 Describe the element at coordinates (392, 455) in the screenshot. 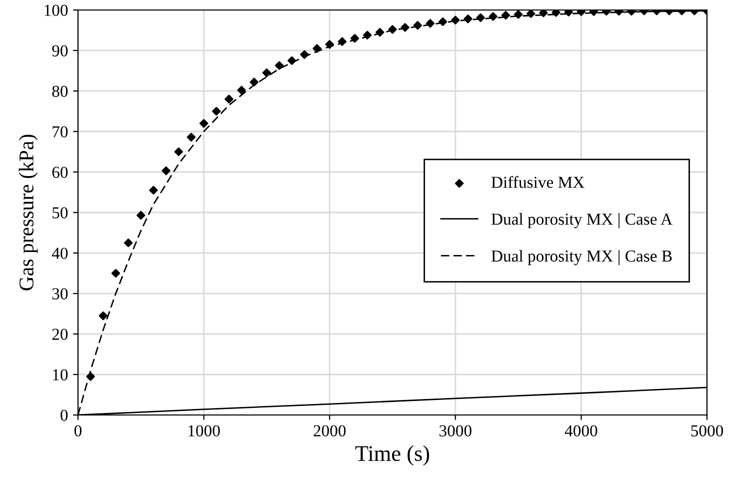

I see `x-axis-title: Time (s)` at that location.